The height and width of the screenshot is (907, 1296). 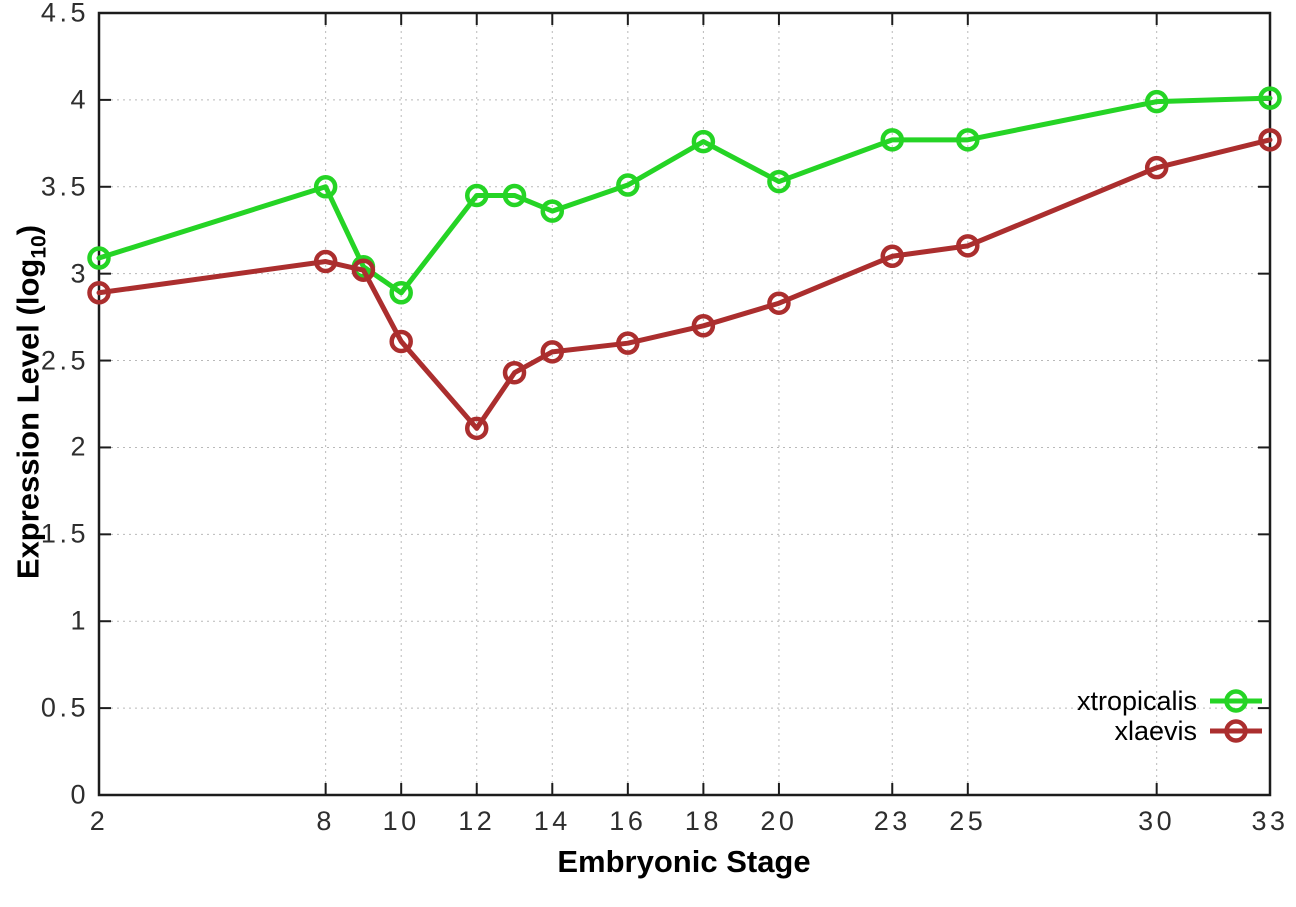 What do you see at coordinates (64, 533) in the screenshot?
I see `y-tick-label: 1.5` at bounding box center [64, 533].